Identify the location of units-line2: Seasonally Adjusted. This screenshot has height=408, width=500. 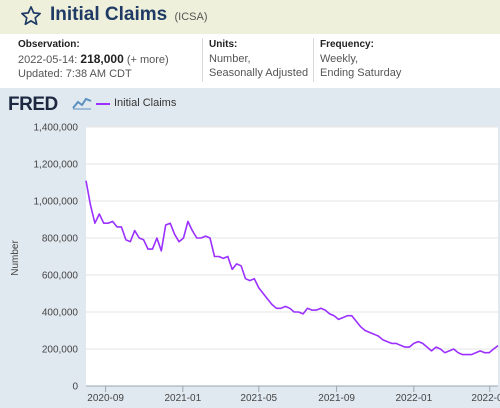
(259, 73).